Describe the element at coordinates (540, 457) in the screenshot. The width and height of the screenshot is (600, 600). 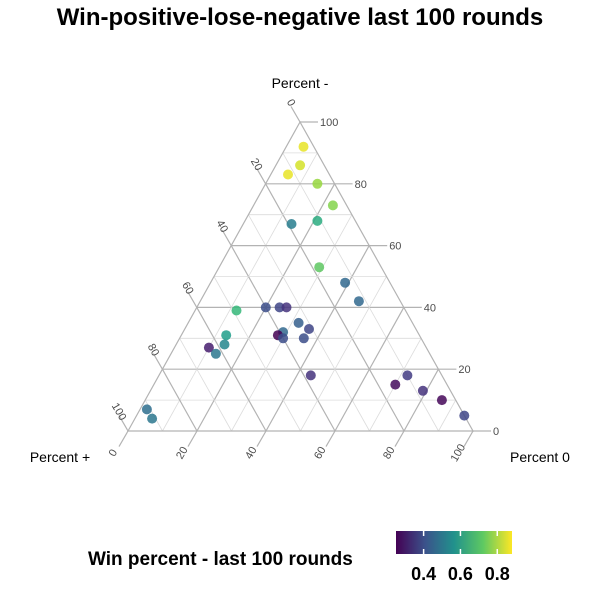
I see `axis-label-right: Percent 0` at that location.